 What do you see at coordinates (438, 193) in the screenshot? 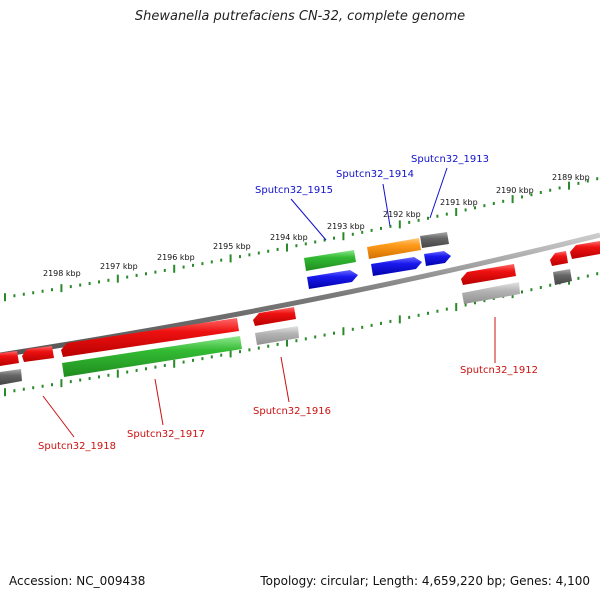
I see `leader-line-1913` at bounding box center [438, 193].